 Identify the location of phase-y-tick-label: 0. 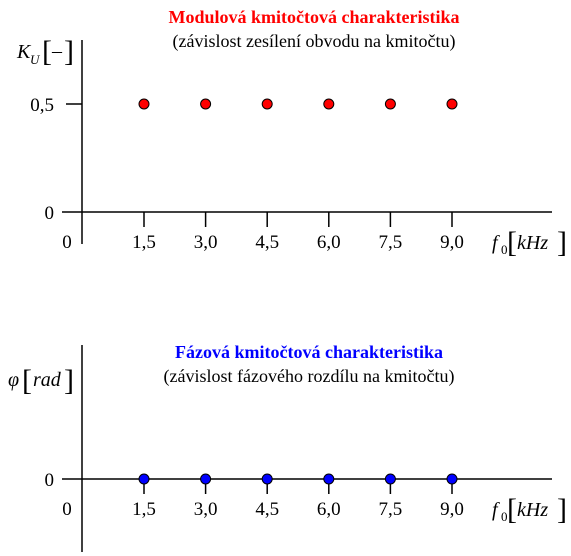
(50, 480).